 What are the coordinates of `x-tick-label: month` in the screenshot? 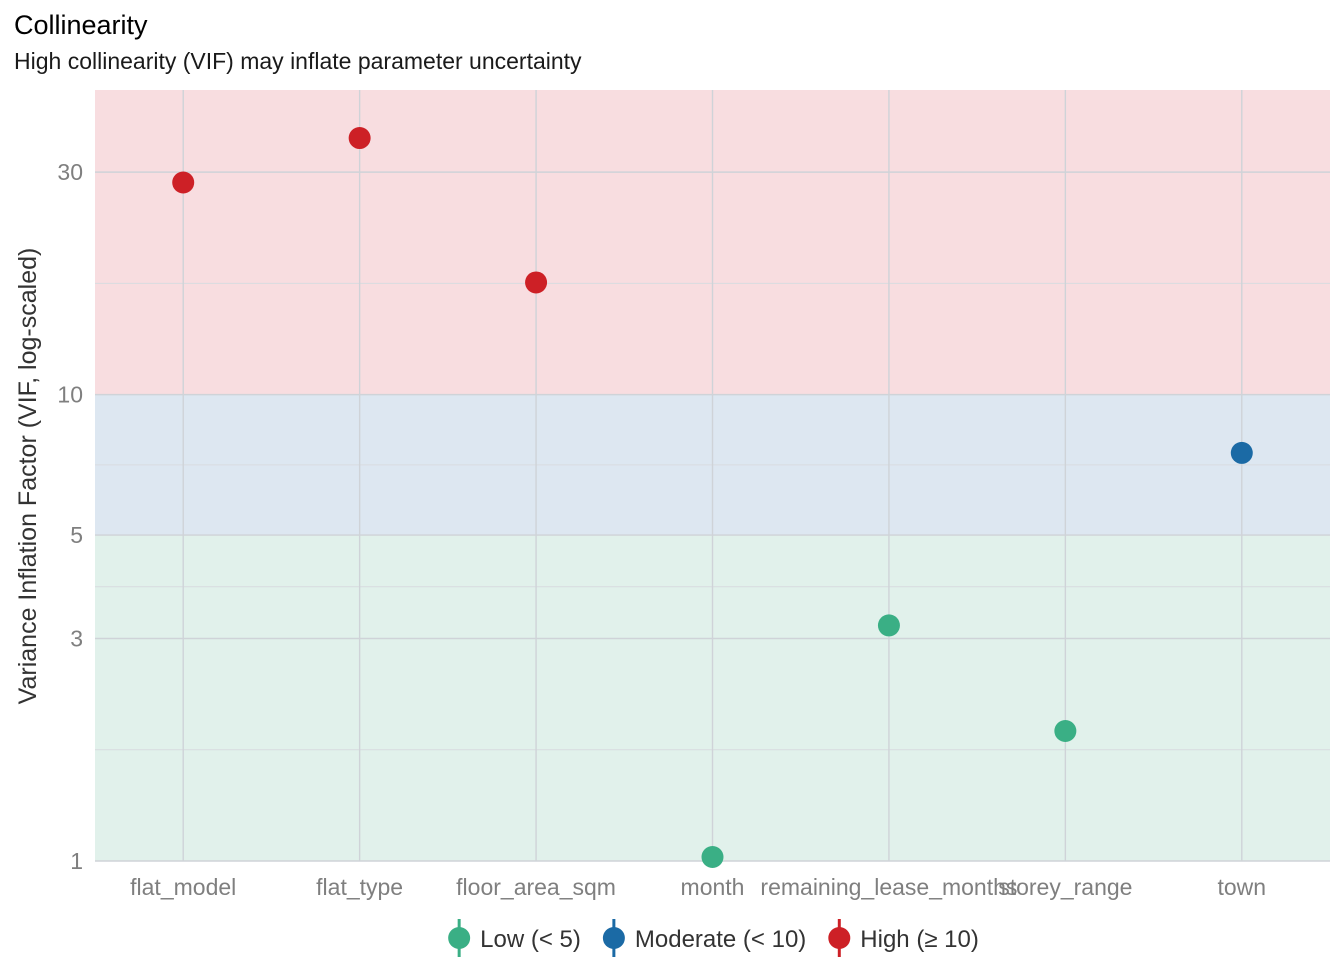 It's located at (713, 887).